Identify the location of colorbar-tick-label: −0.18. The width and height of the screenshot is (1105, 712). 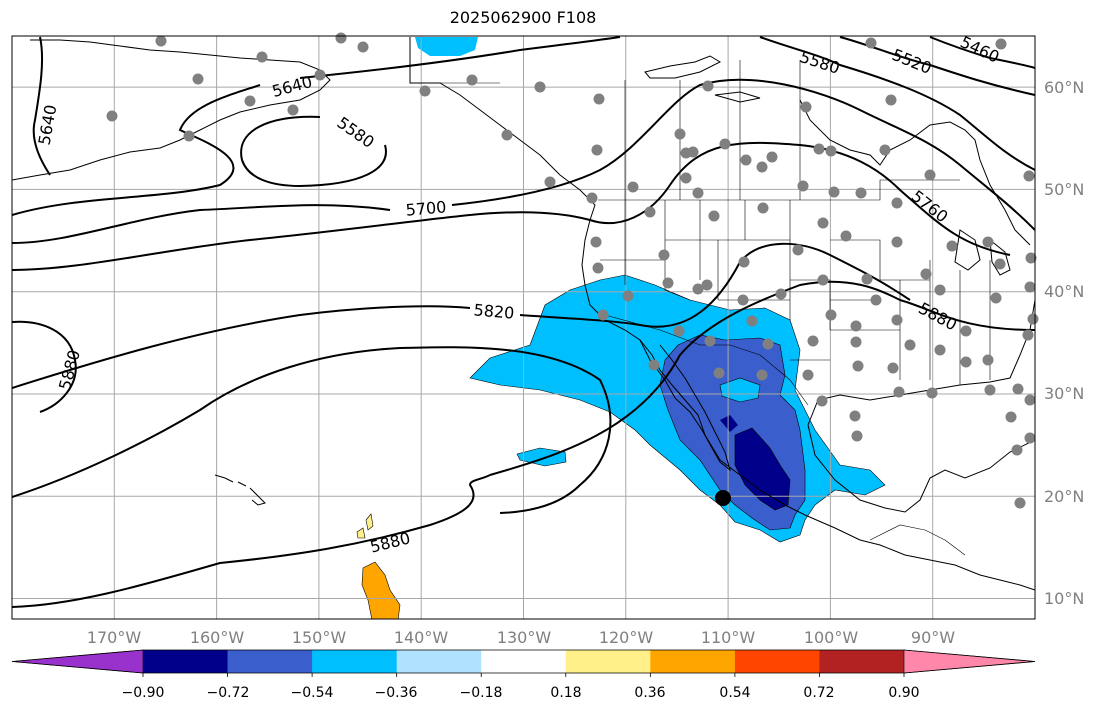
(481, 693).